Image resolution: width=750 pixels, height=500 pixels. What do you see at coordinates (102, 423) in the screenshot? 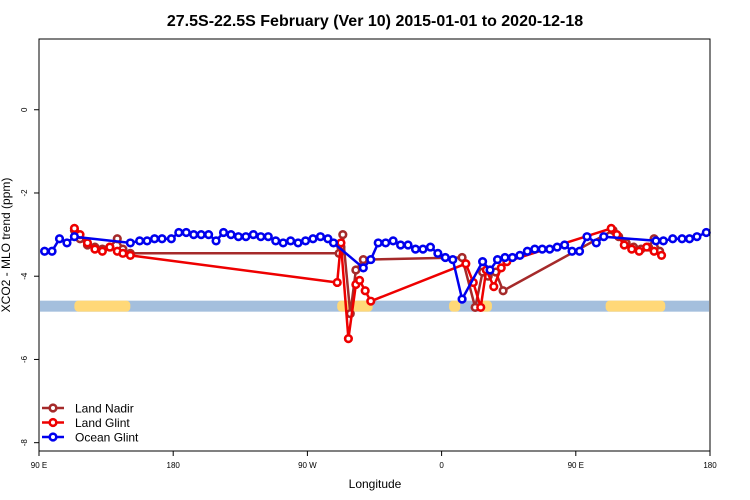
I see `legend-label: Land Glint` at bounding box center [102, 423].